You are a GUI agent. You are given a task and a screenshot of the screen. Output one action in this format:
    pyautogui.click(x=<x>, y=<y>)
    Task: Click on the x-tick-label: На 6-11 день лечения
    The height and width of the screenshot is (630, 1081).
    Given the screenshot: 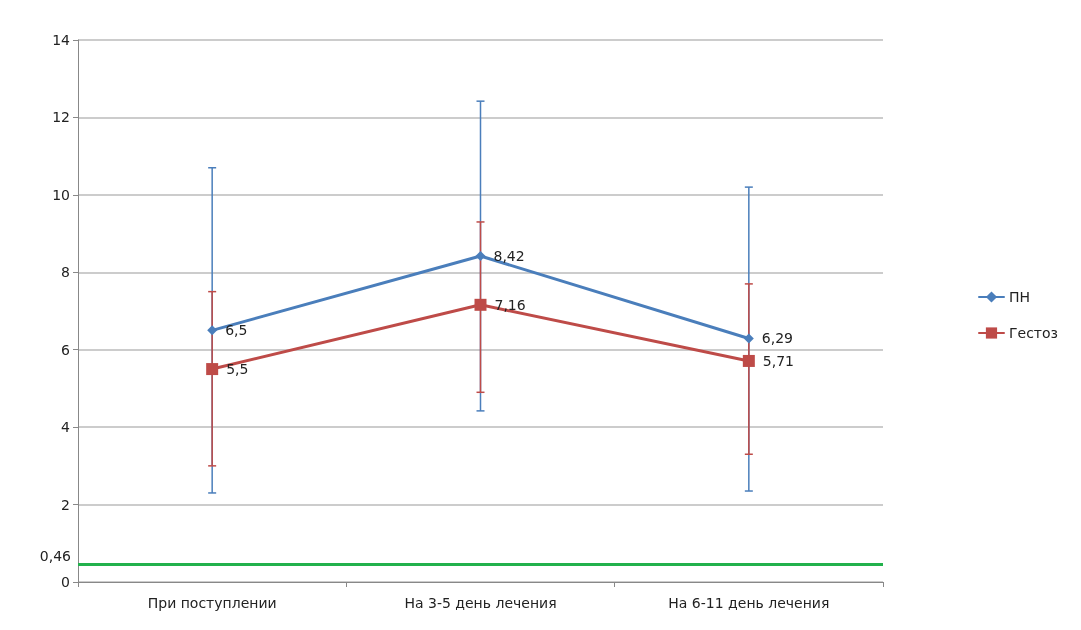 What is the action you would take?
    pyautogui.click(x=749, y=603)
    